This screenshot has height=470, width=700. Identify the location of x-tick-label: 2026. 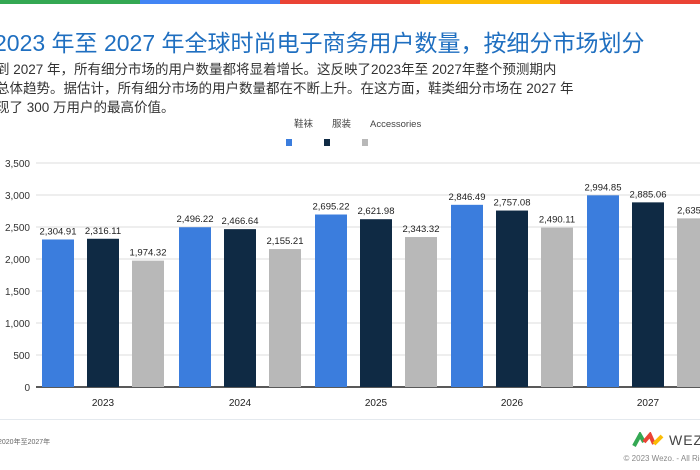
(512, 403).